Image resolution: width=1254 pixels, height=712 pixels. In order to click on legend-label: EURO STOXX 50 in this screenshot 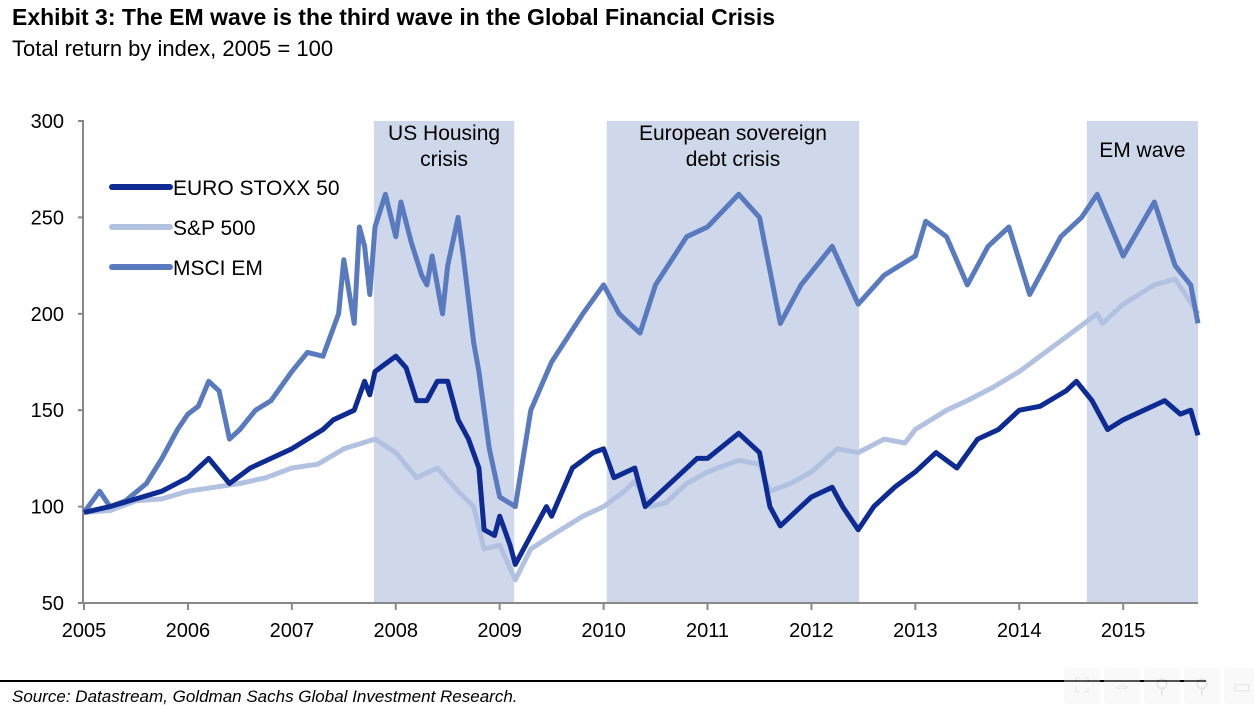, I will do `click(256, 188)`.